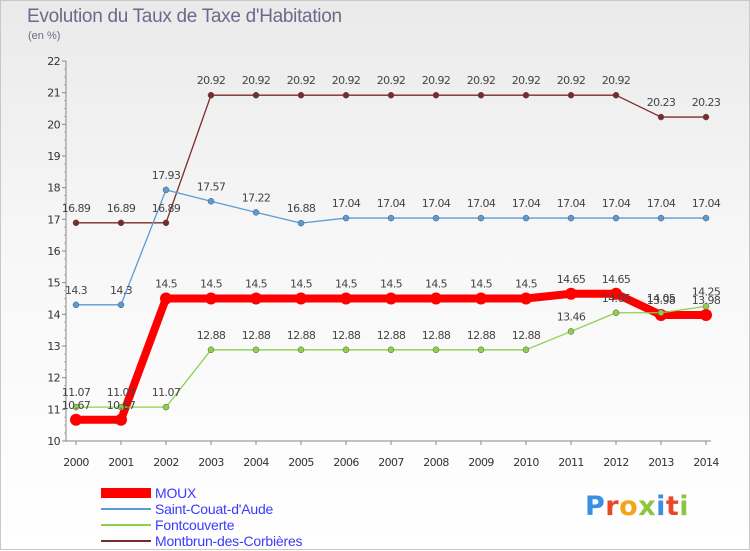 The height and width of the screenshot is (551, 750). What do you see at coordinates (301, 208) in the screenshot?
I see `data-label-saint-couat-d-aude: 16.88` at bounding box center [301, 208].